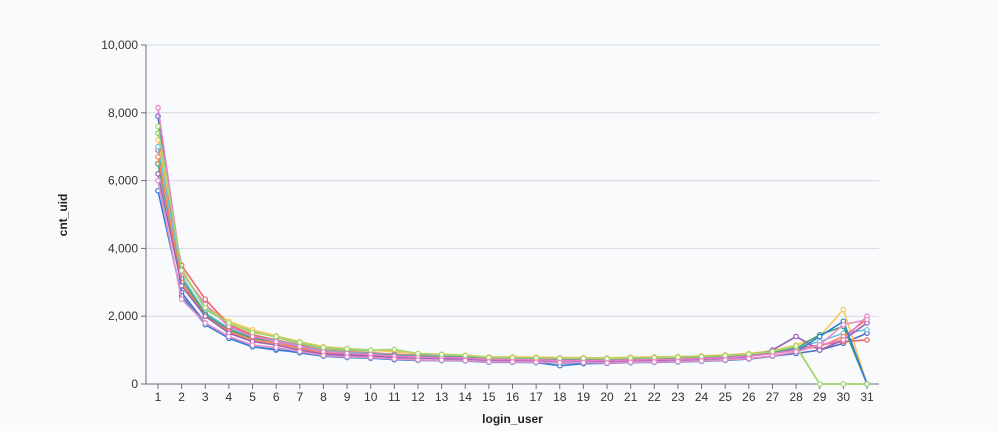  What do you see at coordinates (726, 397) in the screenshot?
I see `x-tick-label: 25` at bounding box center [726, 397].